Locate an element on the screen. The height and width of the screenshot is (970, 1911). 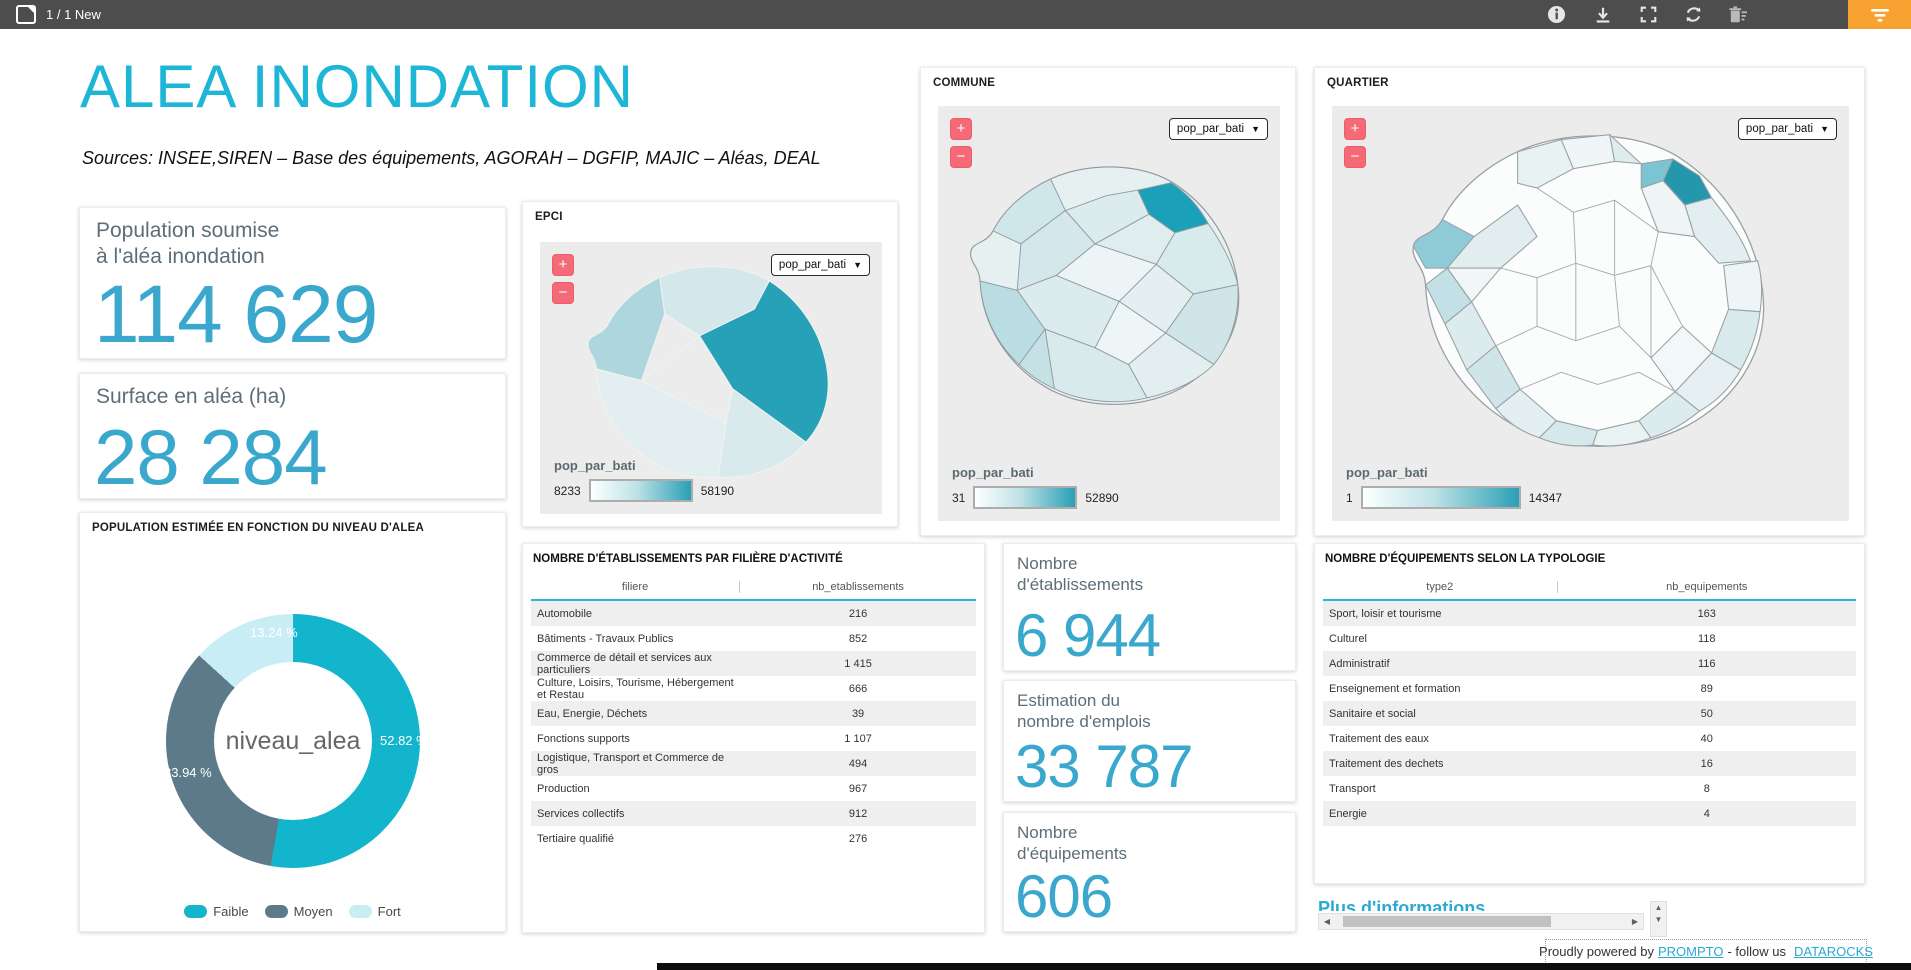
filter-button is located at coordinates (1879, 14).